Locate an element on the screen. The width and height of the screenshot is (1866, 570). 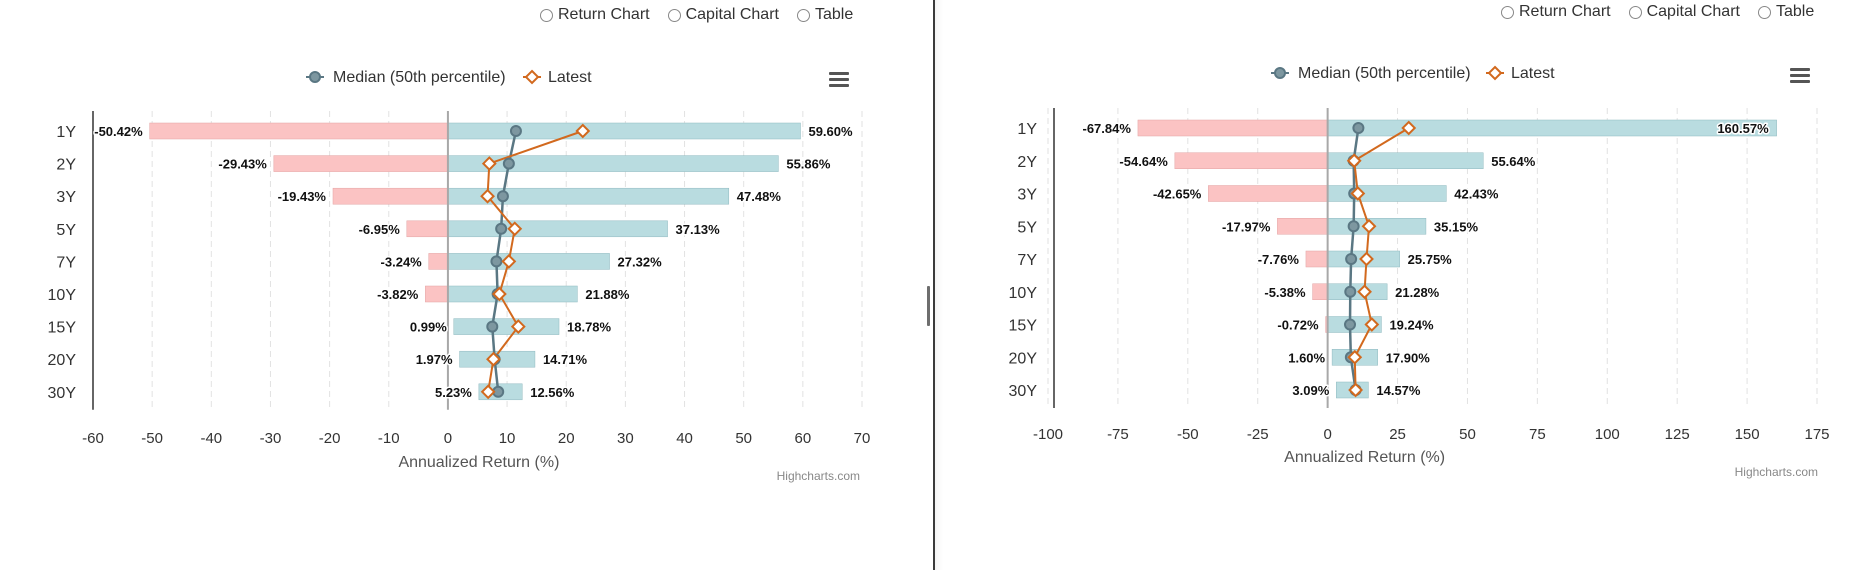
max-data-label: 59.60% is located at coordinates (830, 131).